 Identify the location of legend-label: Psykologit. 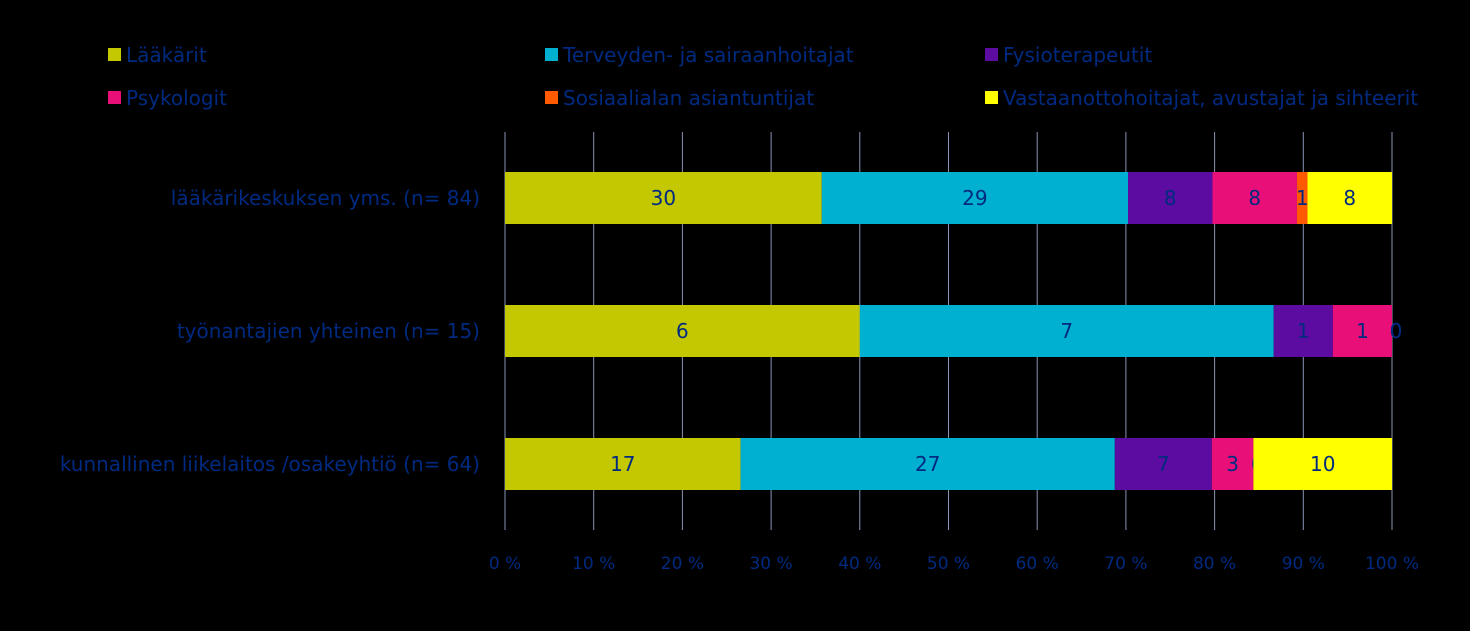
(176, 98).